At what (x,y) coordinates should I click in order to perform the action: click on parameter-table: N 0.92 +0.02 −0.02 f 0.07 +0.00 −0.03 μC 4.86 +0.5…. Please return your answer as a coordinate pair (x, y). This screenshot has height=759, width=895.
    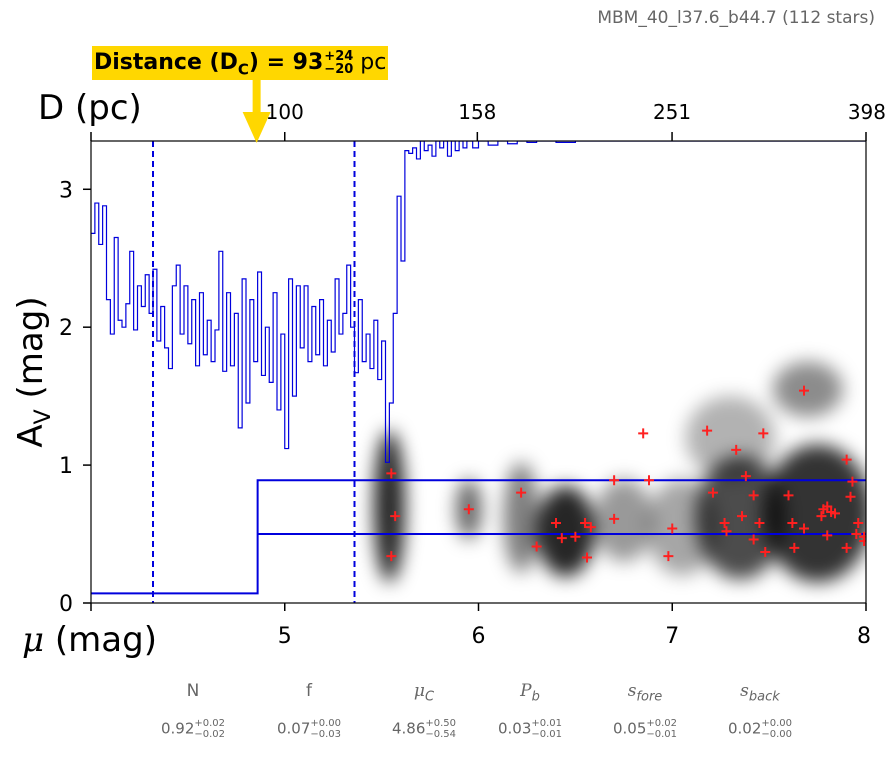
    Looking at the image, I should click on (480, 713).